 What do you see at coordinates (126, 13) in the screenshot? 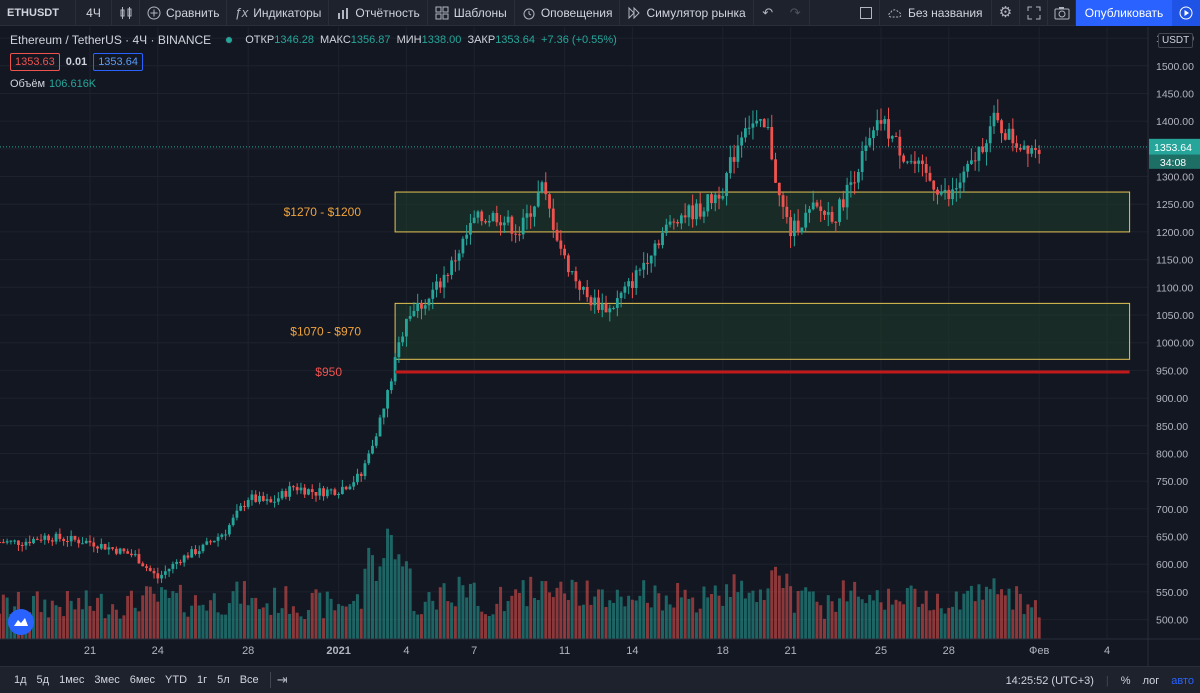
I see `chart-type-button` at bounding box center [126, 13].